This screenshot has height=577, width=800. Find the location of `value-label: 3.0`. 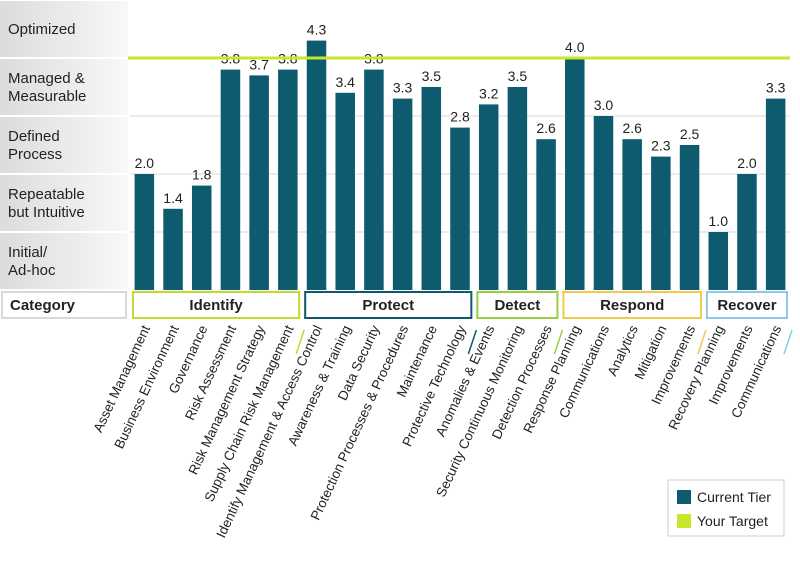

value-label: 3.0 is located at coordinates (604, 105).